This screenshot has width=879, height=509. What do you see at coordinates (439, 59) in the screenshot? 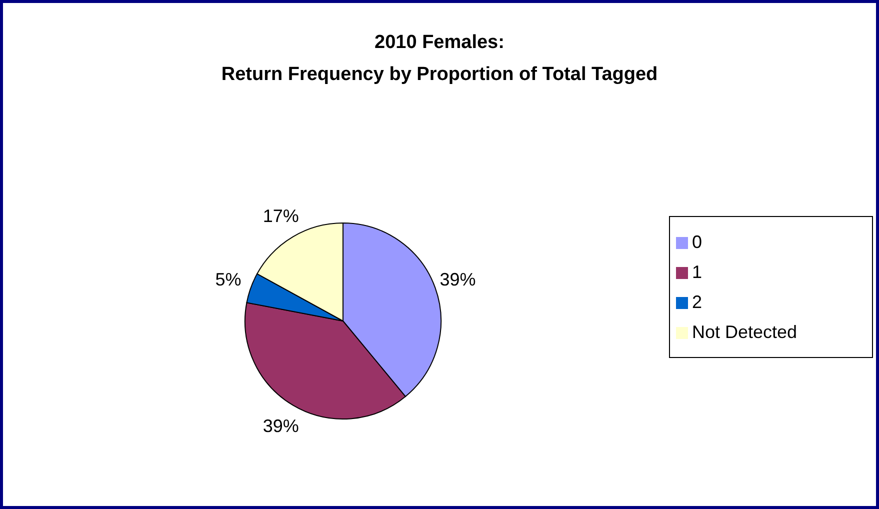
I see `chart-title: 2010 Females: Return Frequency by Proportion of Total Tagged` at bounding box center [439, 59].